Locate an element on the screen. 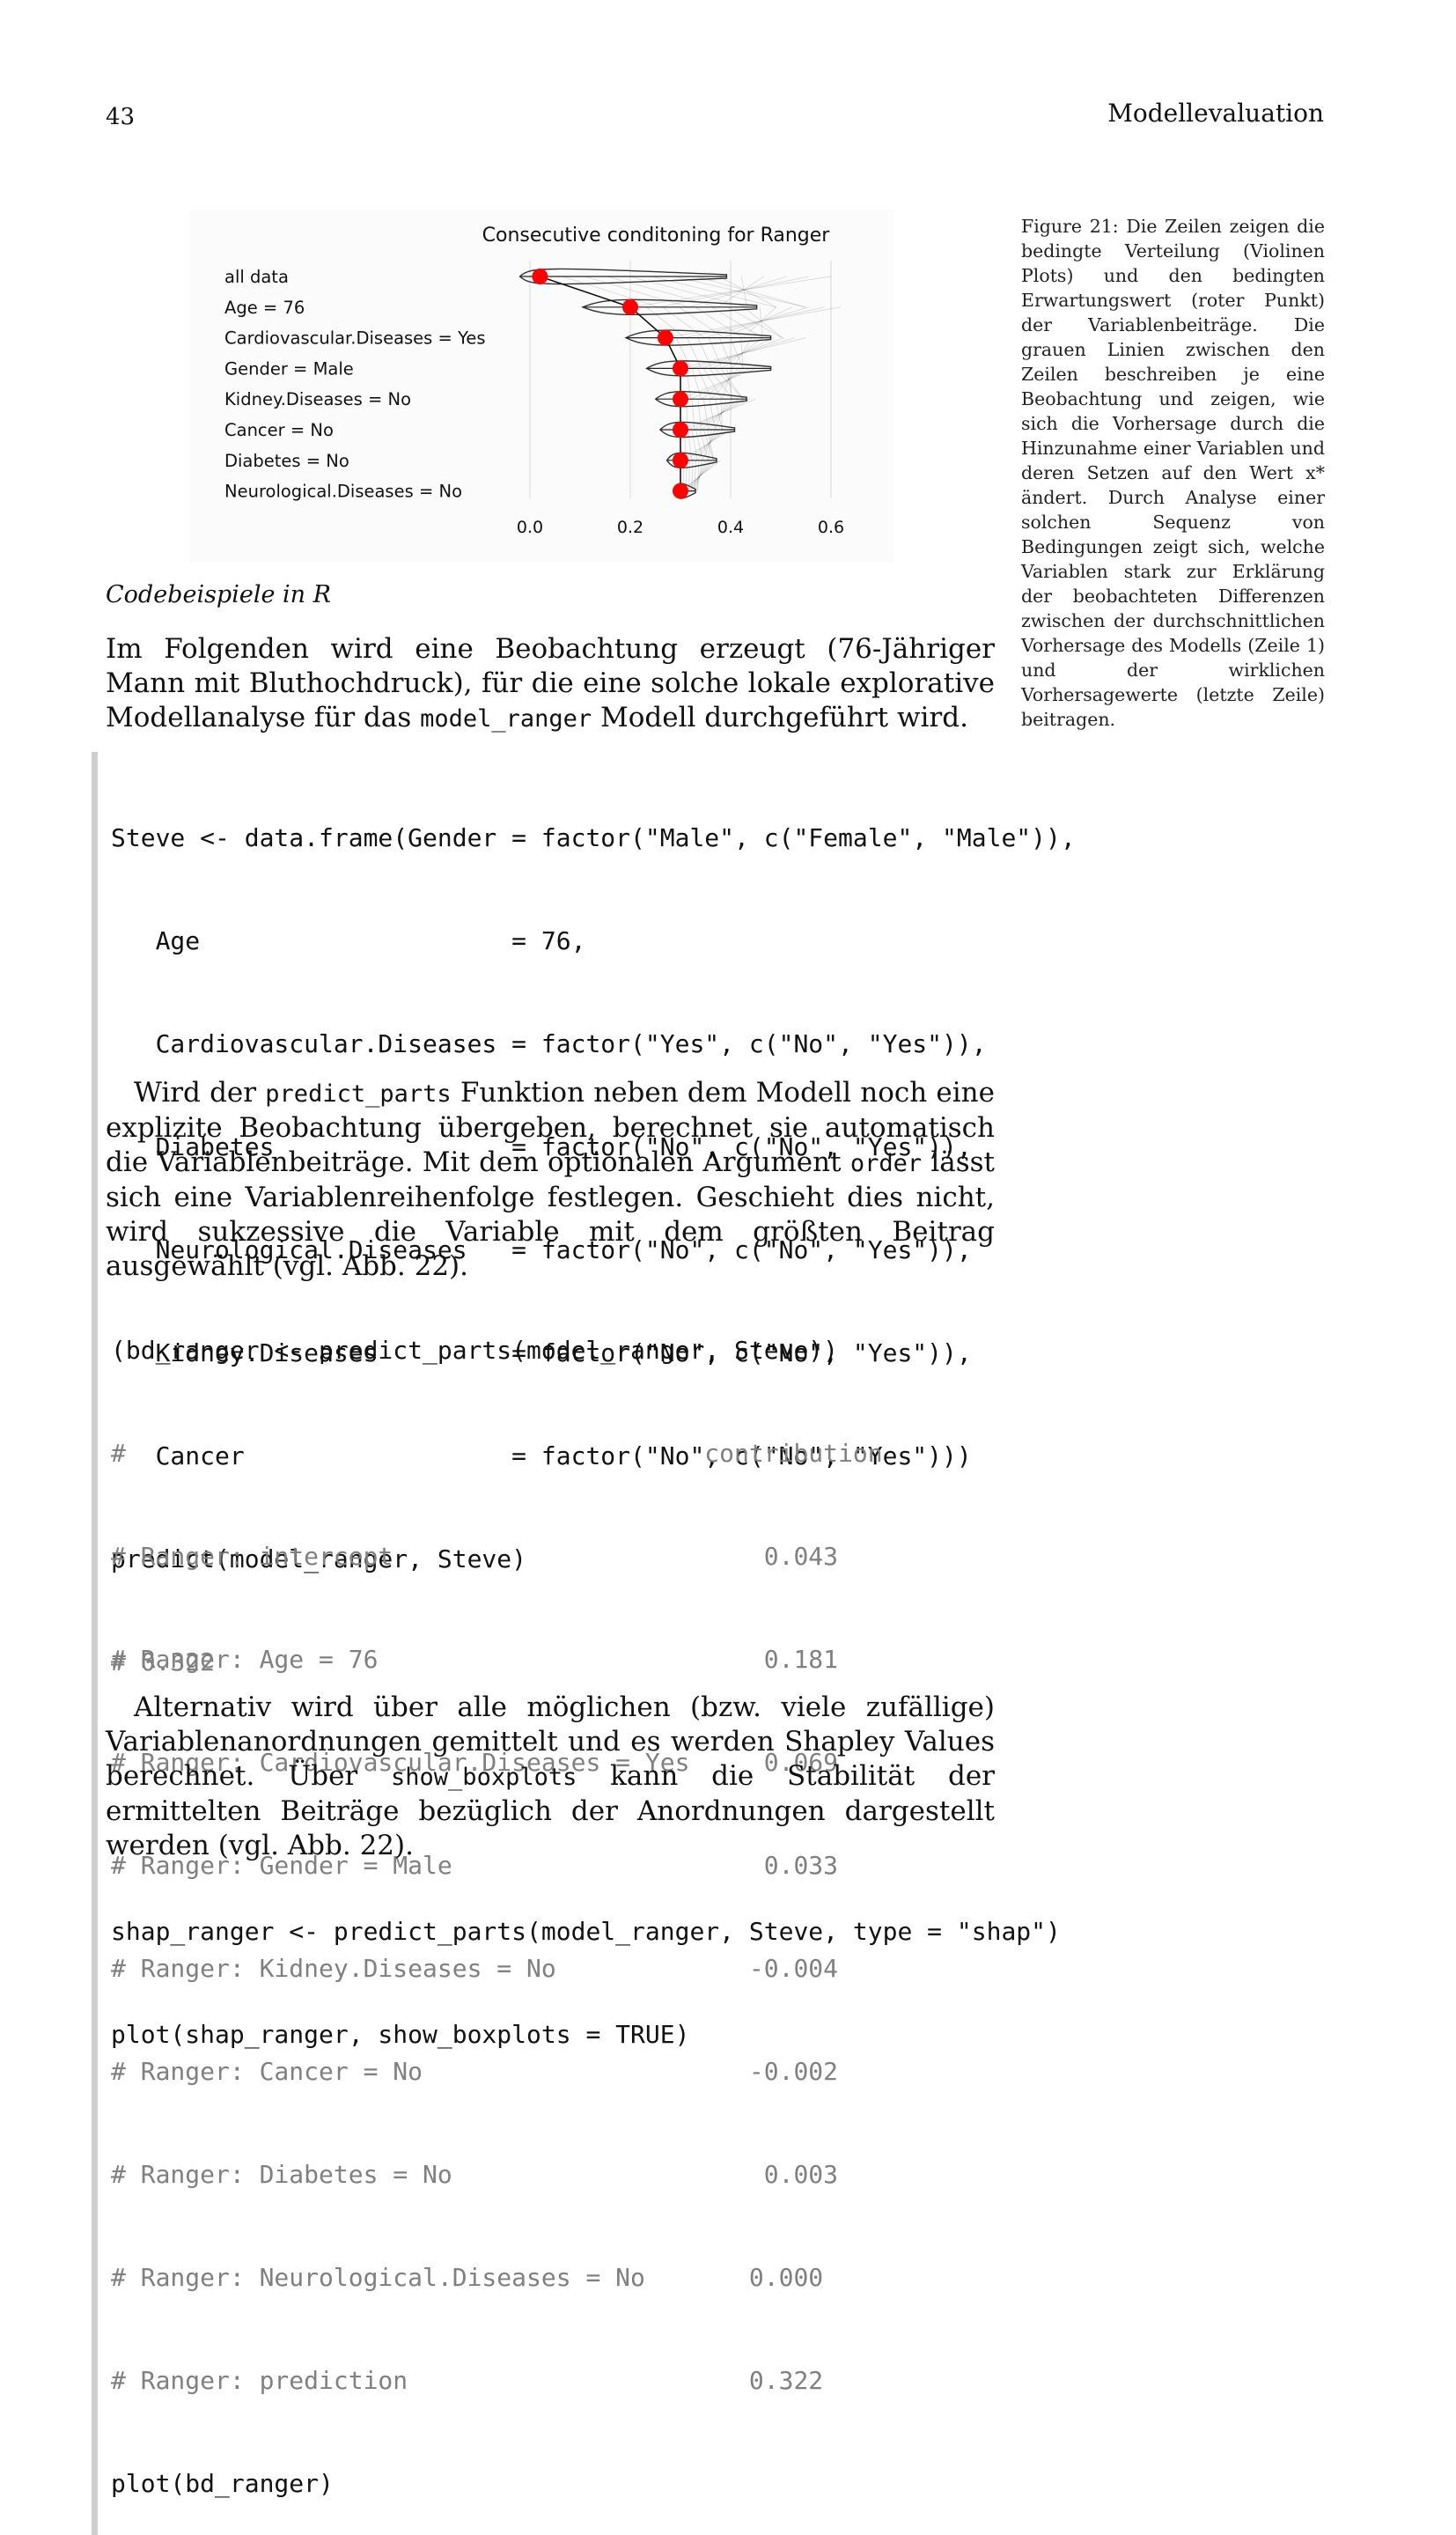  code-output-line: # Ranger: intercept 0.043 is located at coordinates (497, 1556).